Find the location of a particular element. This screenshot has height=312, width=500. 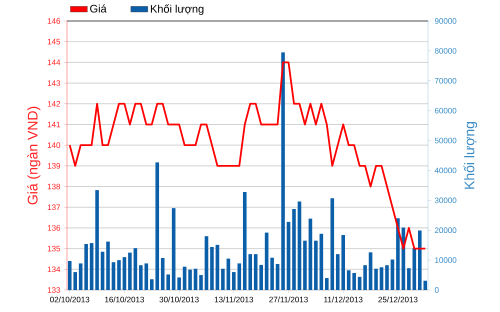

y-axis-title: Giá (ngàn VND) is located at coordinates (33, 155).